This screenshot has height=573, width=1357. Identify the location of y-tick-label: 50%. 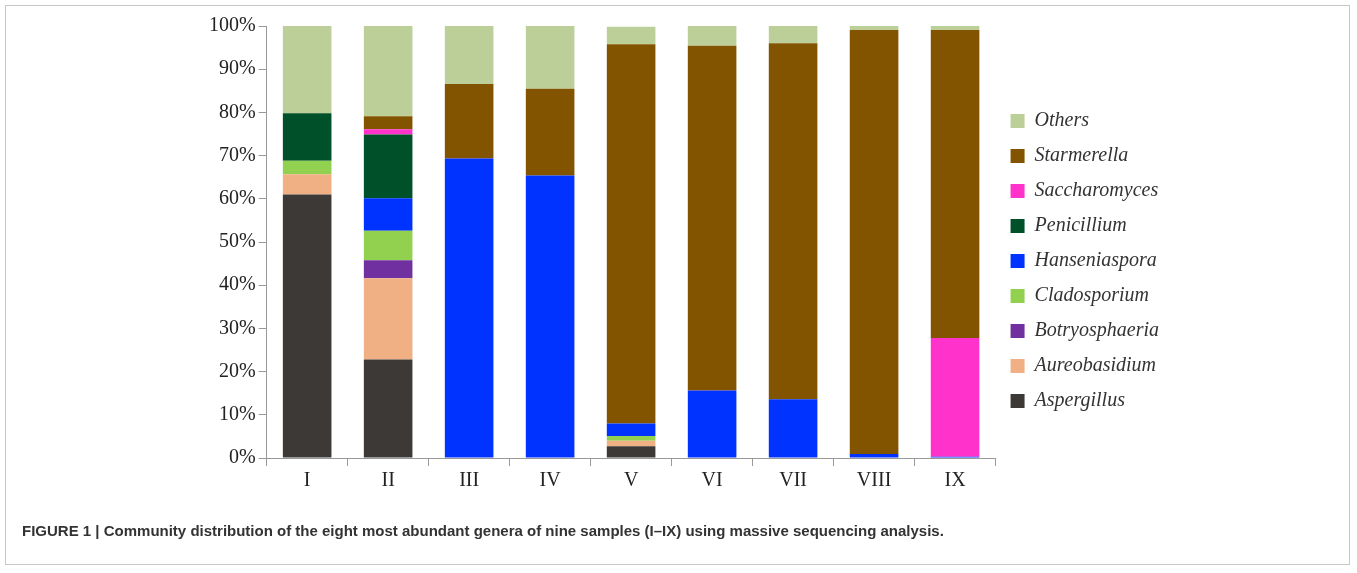
(237, 240).